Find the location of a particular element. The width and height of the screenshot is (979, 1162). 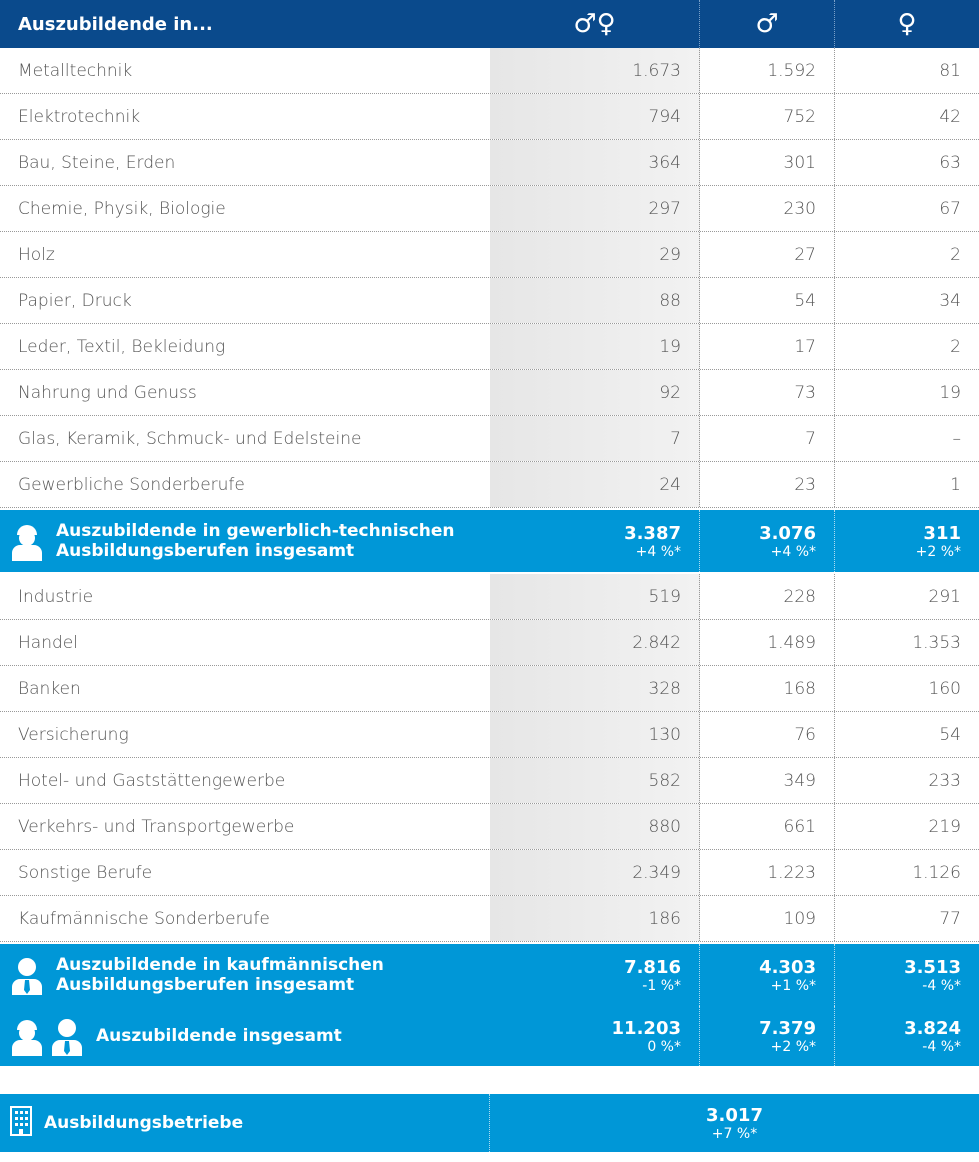

value-cell: 1.592 is located at coordinates (767, 70).